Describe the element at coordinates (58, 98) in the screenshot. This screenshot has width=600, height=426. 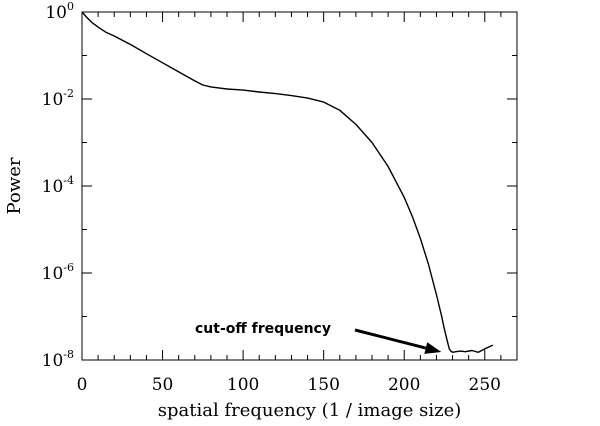
I see `y-tick-label: 10⁻²` at that location.